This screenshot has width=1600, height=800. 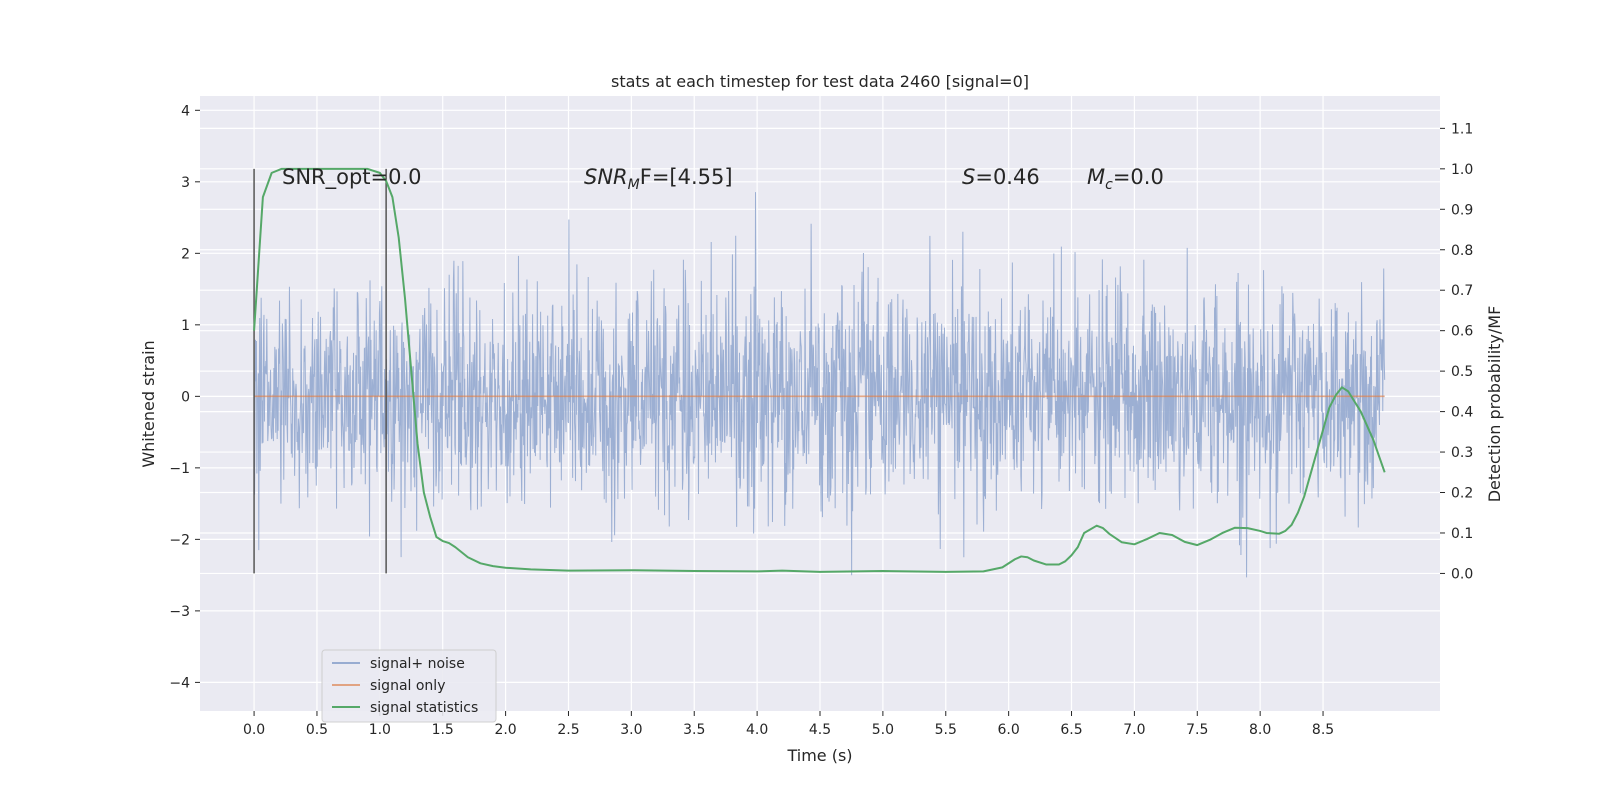 I want to click on y2-tick-label: 0.2, so click(x=1462, y=494).